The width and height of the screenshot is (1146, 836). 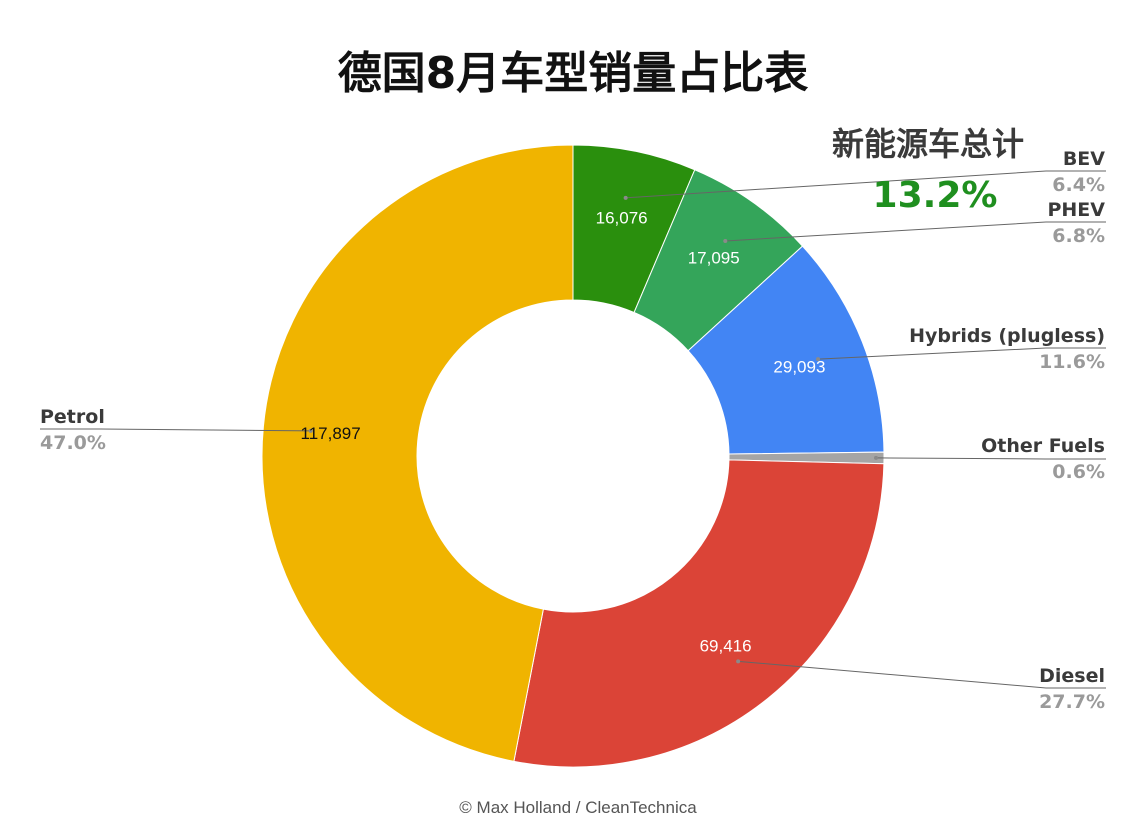 What do you see at coordinates (310, 430) in the screenshot?
I see `leader-dot-petrol` at bounding box center [310, 430].